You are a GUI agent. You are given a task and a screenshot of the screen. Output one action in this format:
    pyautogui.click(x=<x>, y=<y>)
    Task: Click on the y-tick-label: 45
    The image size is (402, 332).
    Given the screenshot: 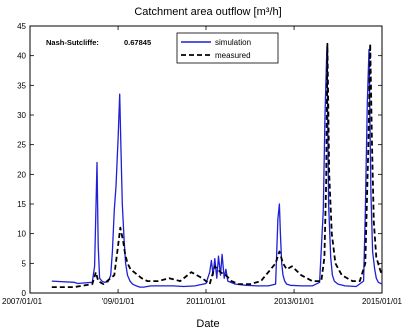 What is the action you would take?
    pyautogui.click(x=21, y=26)
    